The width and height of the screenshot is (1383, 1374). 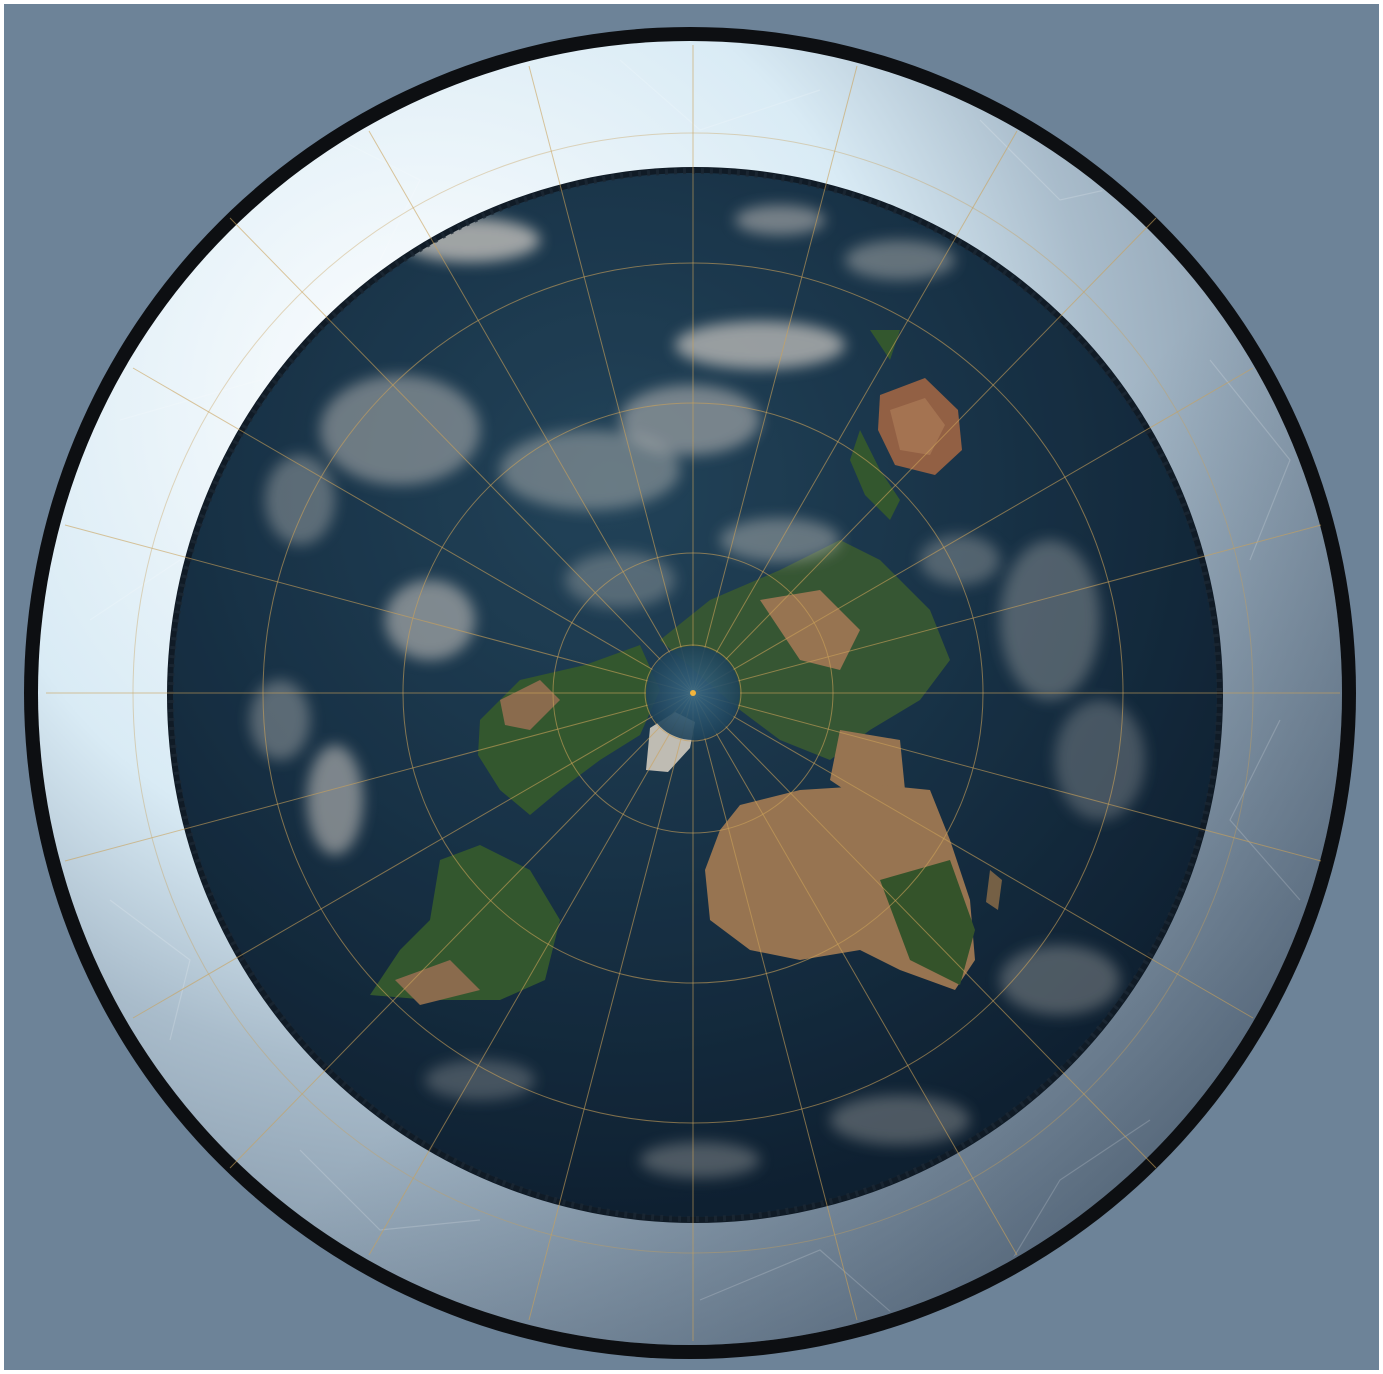 I want to click on north-pole-marker, so click(x=693, y=693).